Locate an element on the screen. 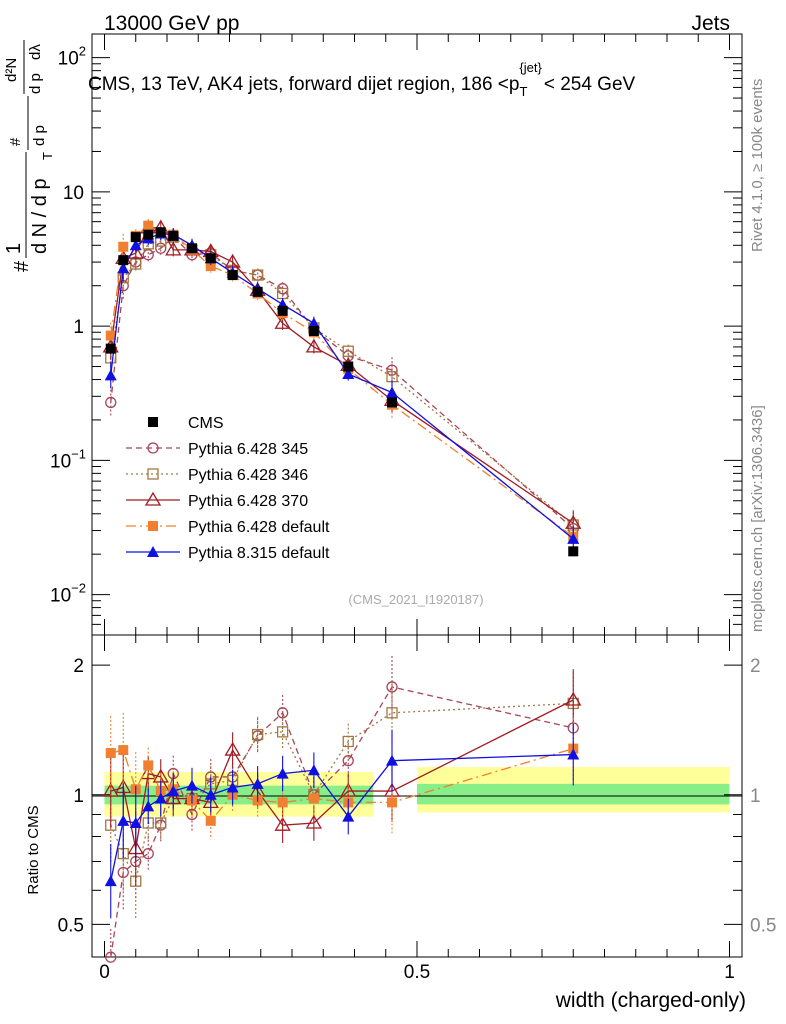  main-y-tick-label-3: 10 is located at coordinates (73, 193).